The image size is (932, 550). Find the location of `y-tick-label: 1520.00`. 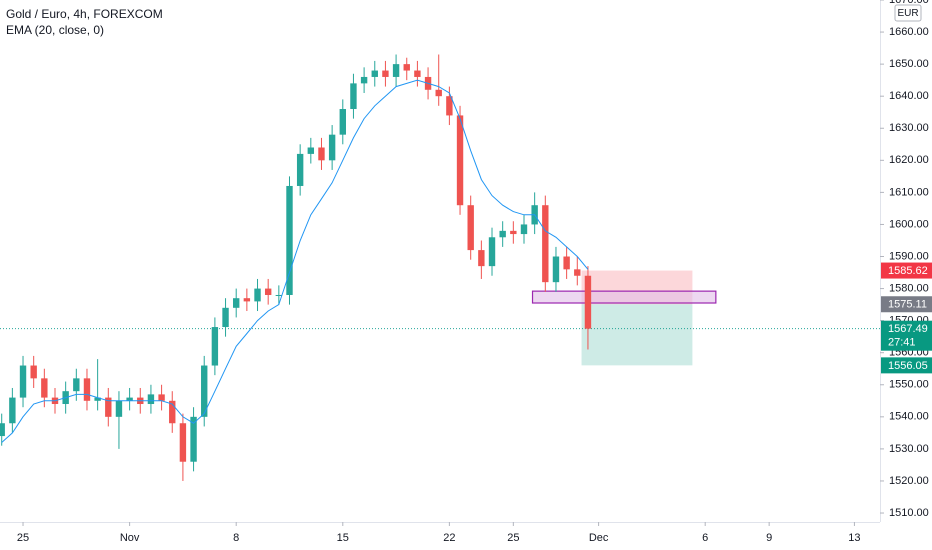

y-tick-label: 1520.00 is located at coordinates (909, 481).